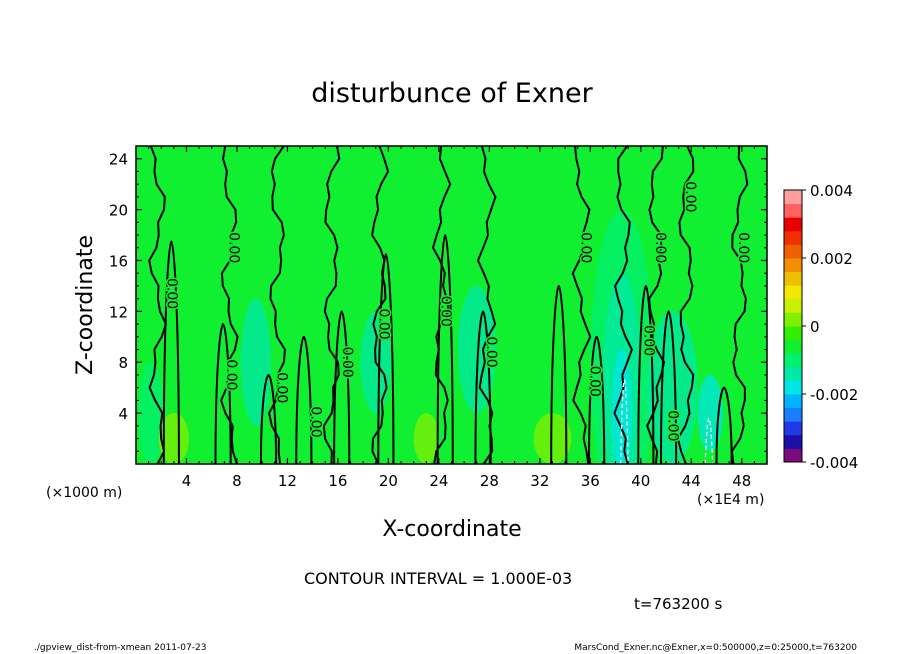 Image resolution: width=904 pixels, height=654 pixels. Describe the element at coordinates (539, 481) in the screenshot. I see `x-tick-label: 32` at that location.